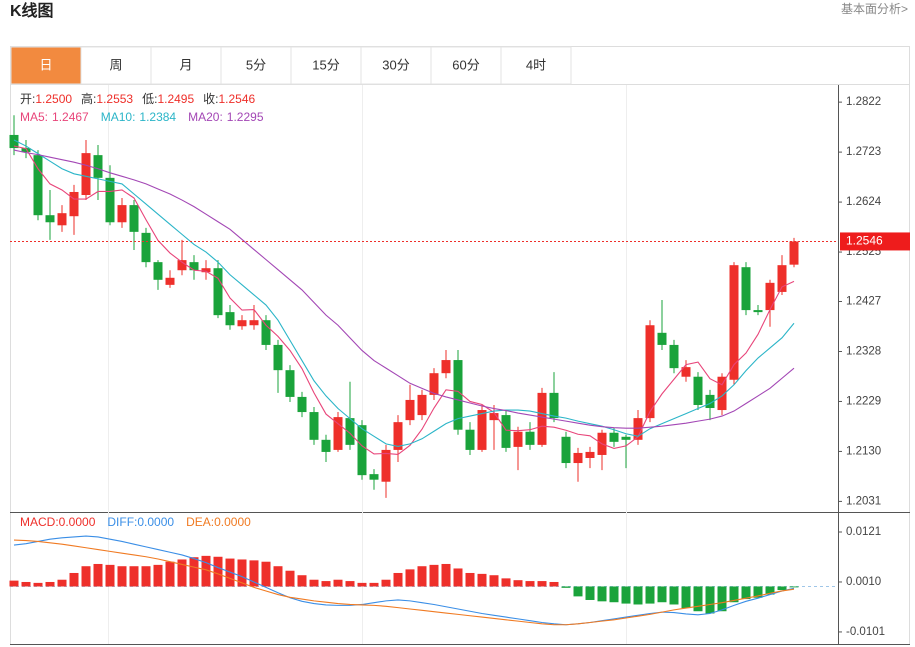 This screenshot has width=915, height=647. What do you see at coordinates (874, 9) in the screenshot?
I see `analysis-link: 基本面分析>` at bounding box center [874, 9].